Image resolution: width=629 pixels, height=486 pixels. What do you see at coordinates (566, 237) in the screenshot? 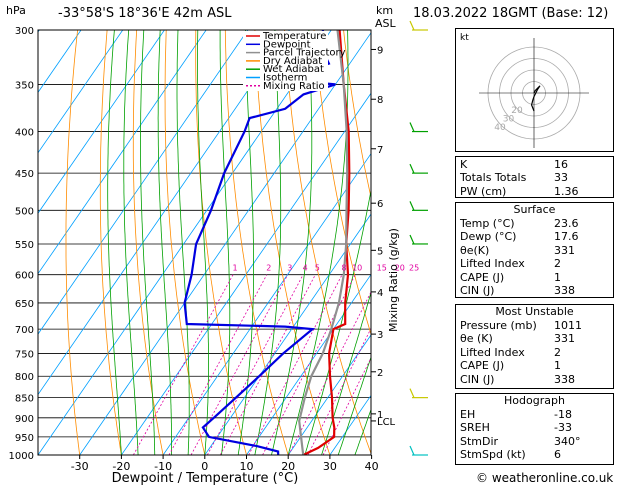
I see `surface-value: 17.6` at bounding box center [566, 237].